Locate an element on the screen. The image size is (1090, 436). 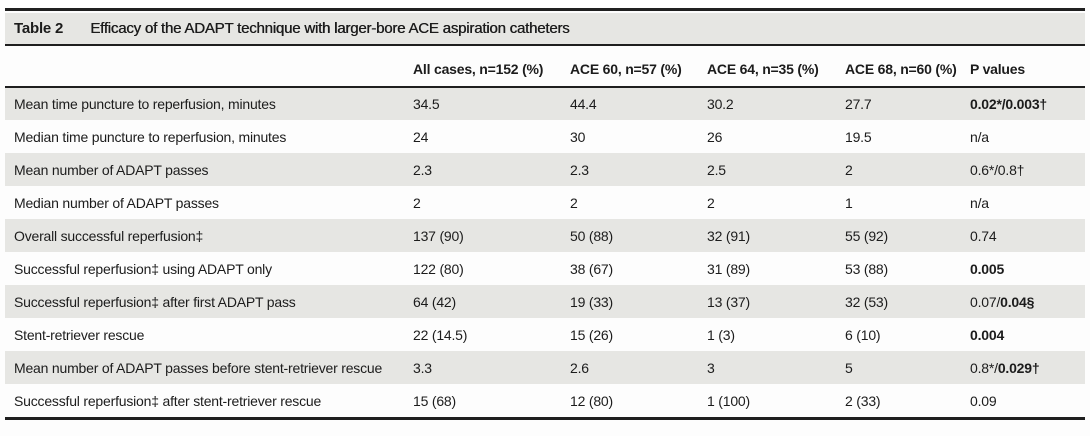
col-header-ace60: ACE 60, n=57 (%) is located at coordinates (625, 67).